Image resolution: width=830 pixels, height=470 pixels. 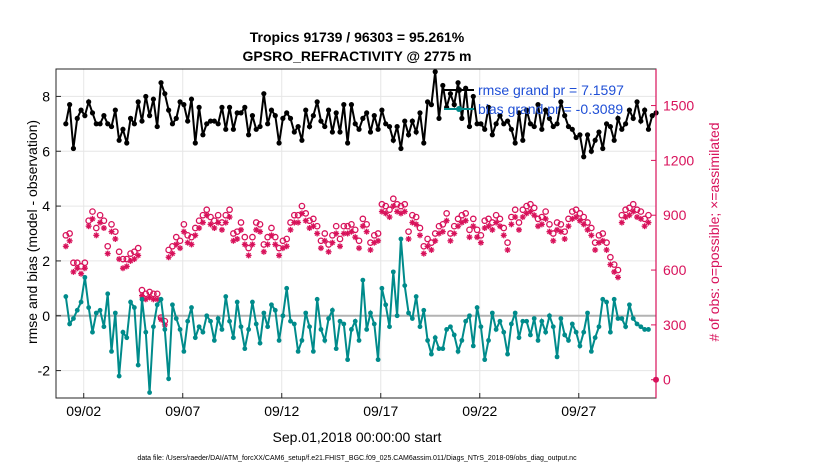 What do you see at coordinates (459, 109) in the screenshot?
I see `legend-bias-marker` at bounding box center [459, 109].